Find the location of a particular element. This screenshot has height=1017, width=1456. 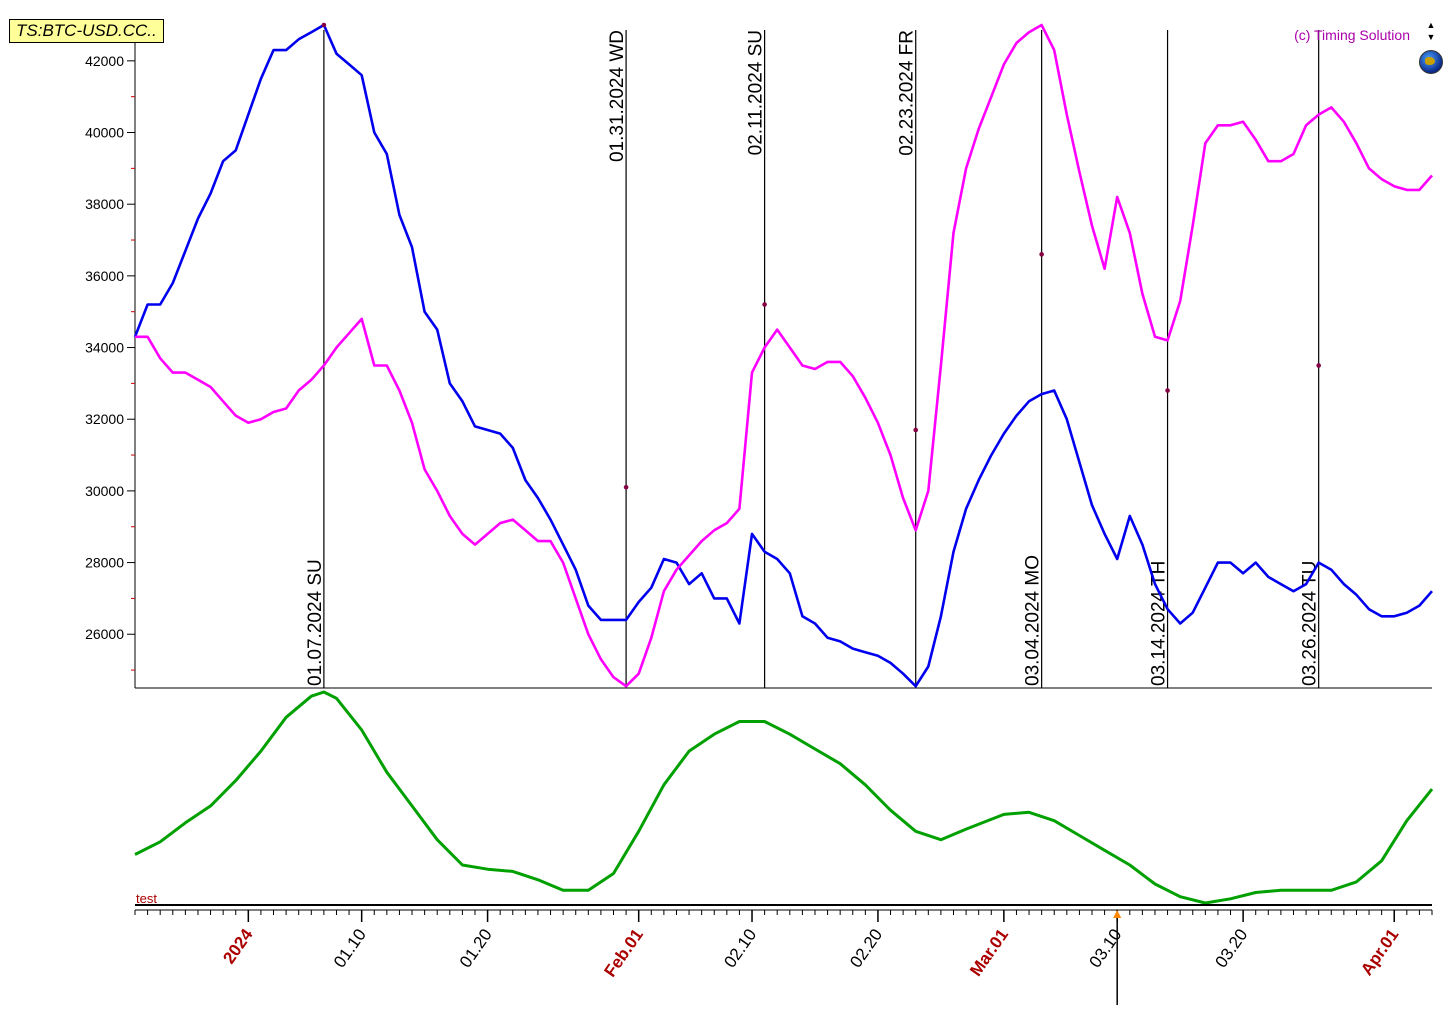

vertical-marker-label: 01.31.2024 WD is located at coordinates (617, 96).